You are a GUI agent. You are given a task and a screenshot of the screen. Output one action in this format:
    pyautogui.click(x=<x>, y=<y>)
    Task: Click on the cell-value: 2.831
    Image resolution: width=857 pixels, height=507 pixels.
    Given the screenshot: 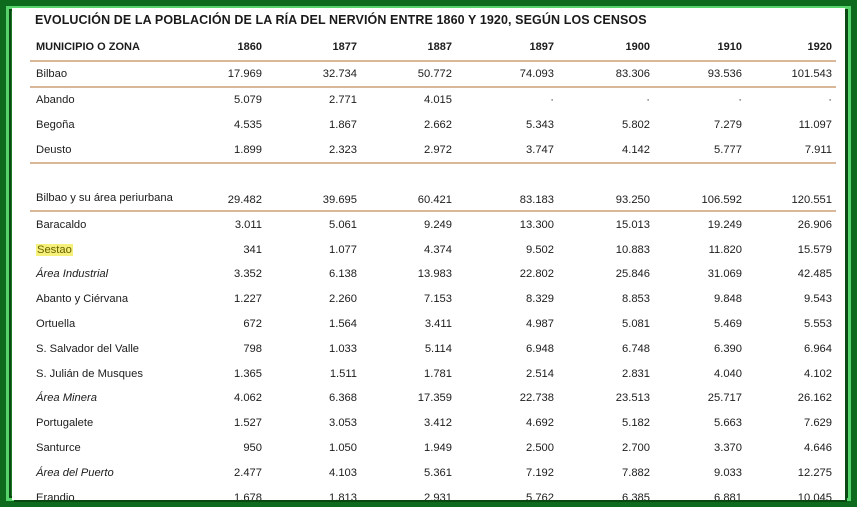 What is the action you would take?
    pyautogui.click(x=636, y=373)
    